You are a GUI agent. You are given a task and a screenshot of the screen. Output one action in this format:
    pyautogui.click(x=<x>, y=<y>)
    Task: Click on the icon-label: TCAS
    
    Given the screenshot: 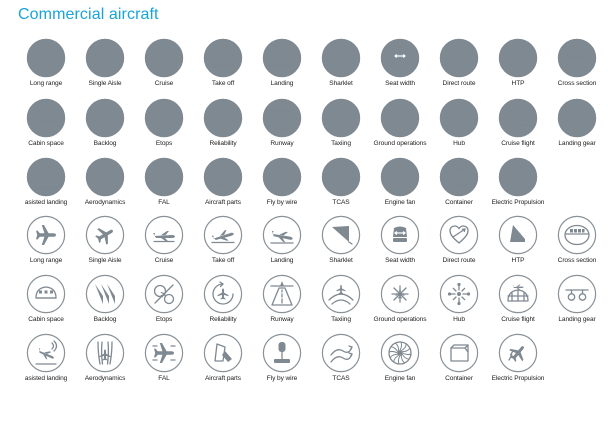 What is the action you would take?
    pyautogui.click(x=341, y=378)
    